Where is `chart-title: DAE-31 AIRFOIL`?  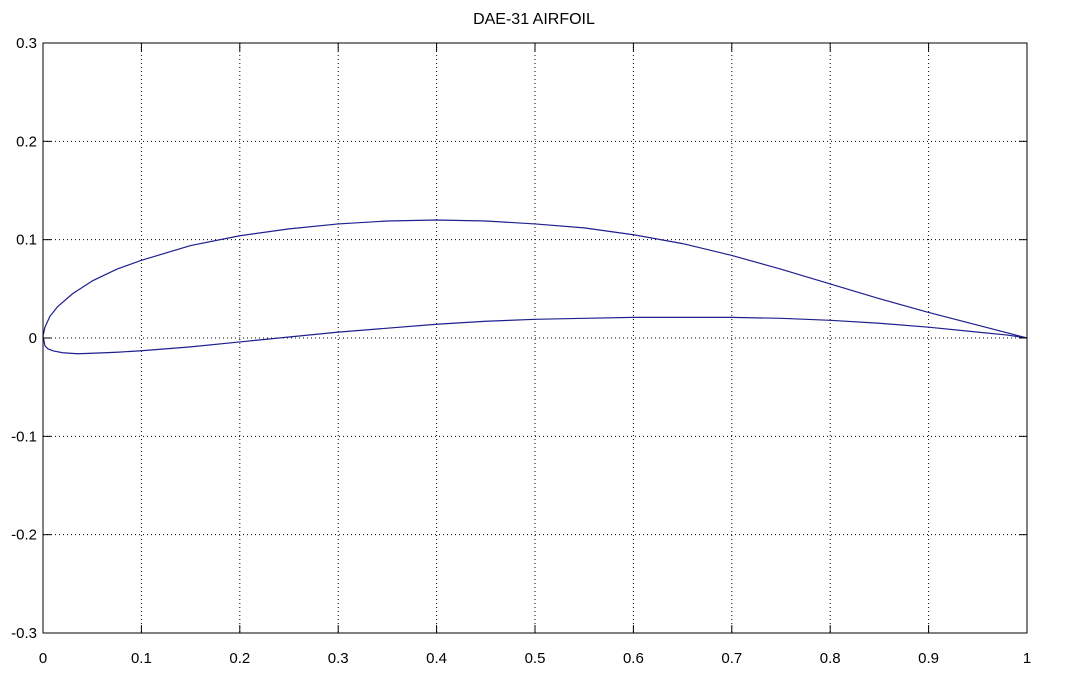
chart-title: DAE-31 AIRFOIL is located at coordinates (534, 19).